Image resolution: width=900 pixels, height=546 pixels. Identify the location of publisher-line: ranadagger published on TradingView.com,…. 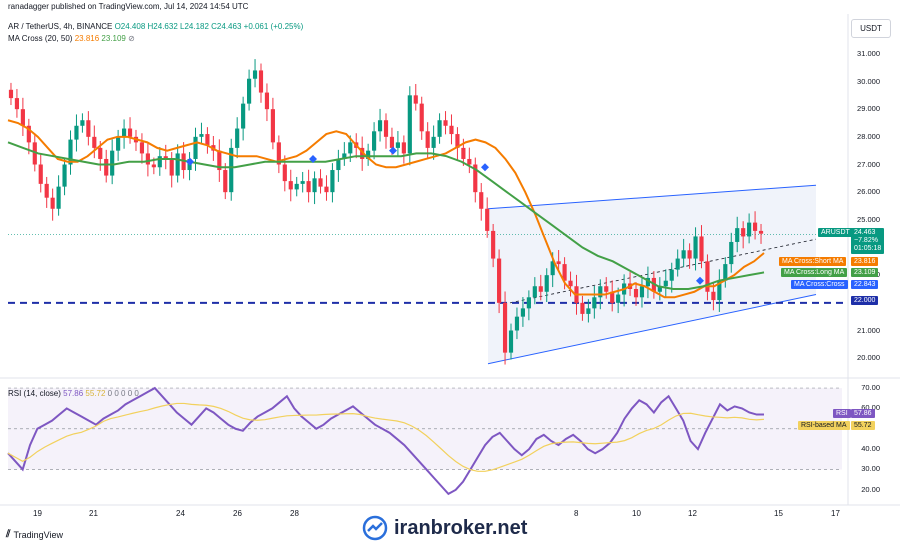
(128, 6).